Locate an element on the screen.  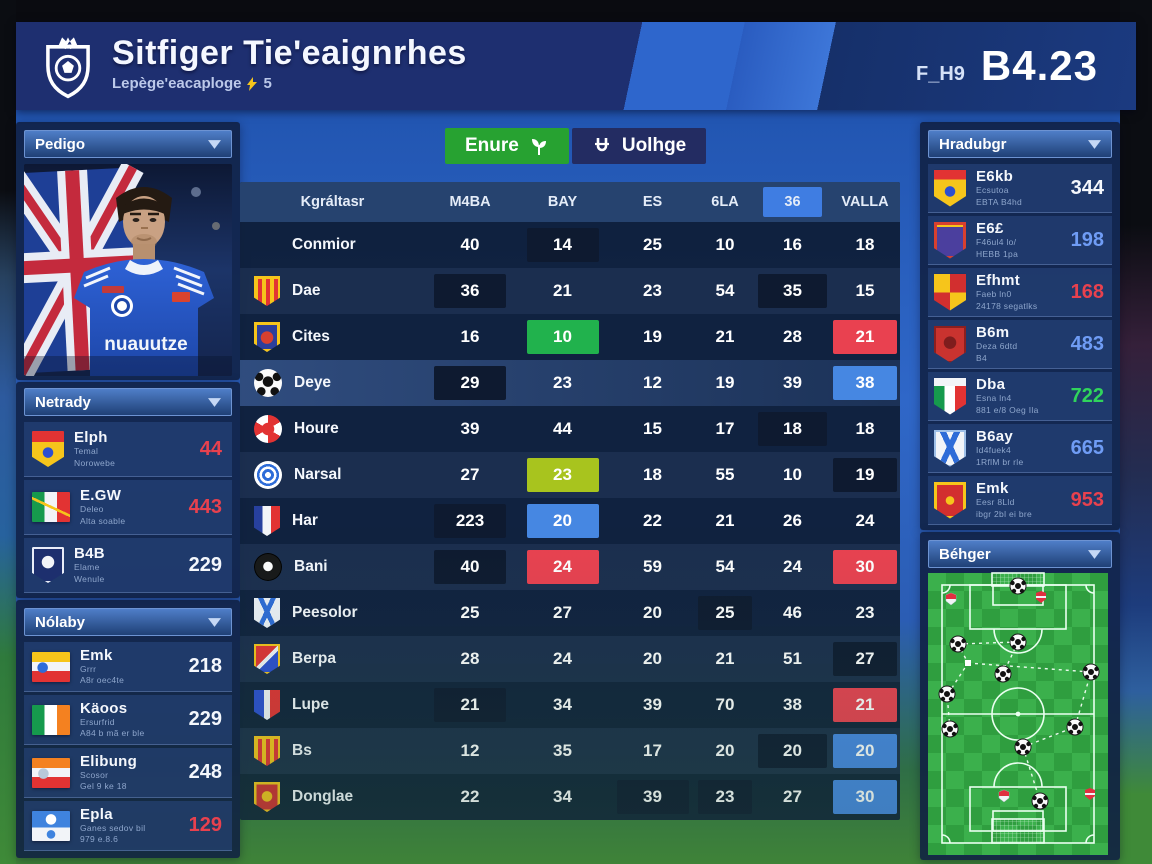
nolaby-section-header: Nólaby is located at coordinates (128, 622).